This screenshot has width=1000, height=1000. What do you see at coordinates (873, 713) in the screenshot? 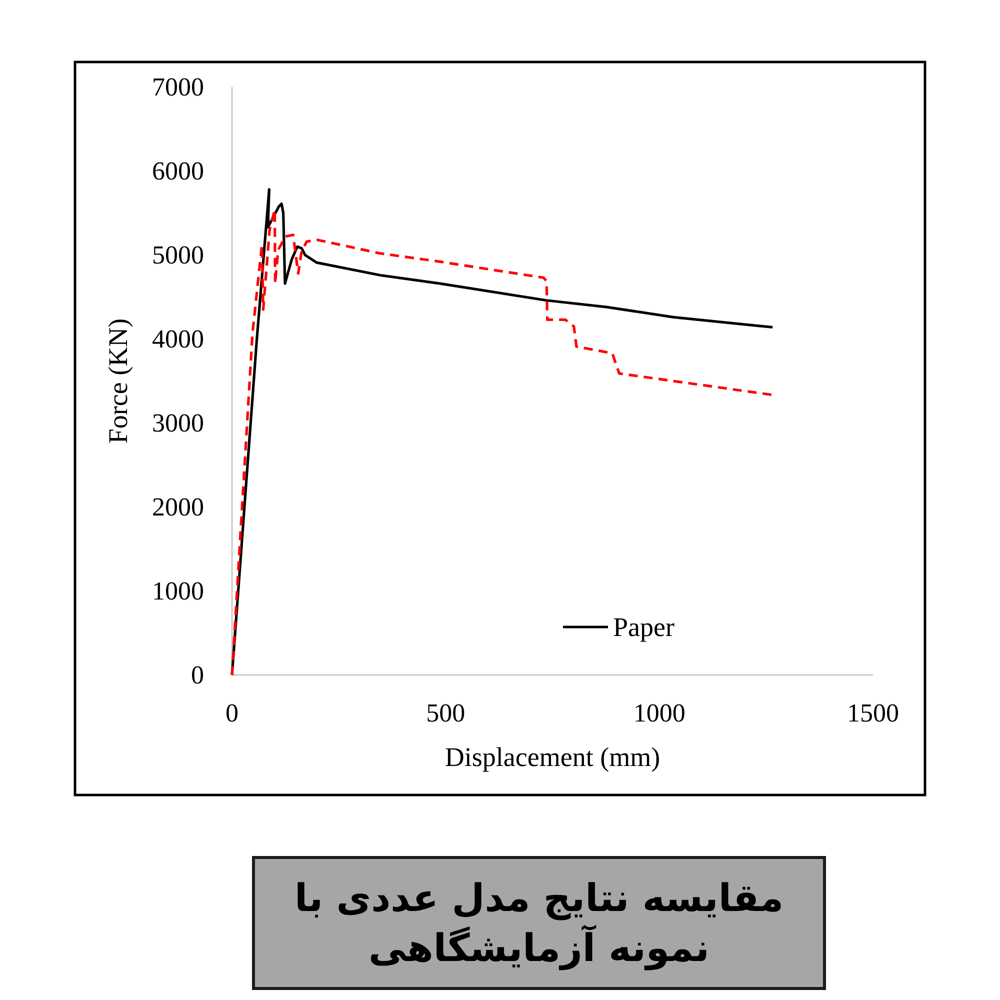
I see `x-tick-label: 1500` at bounding box center [873, 713].